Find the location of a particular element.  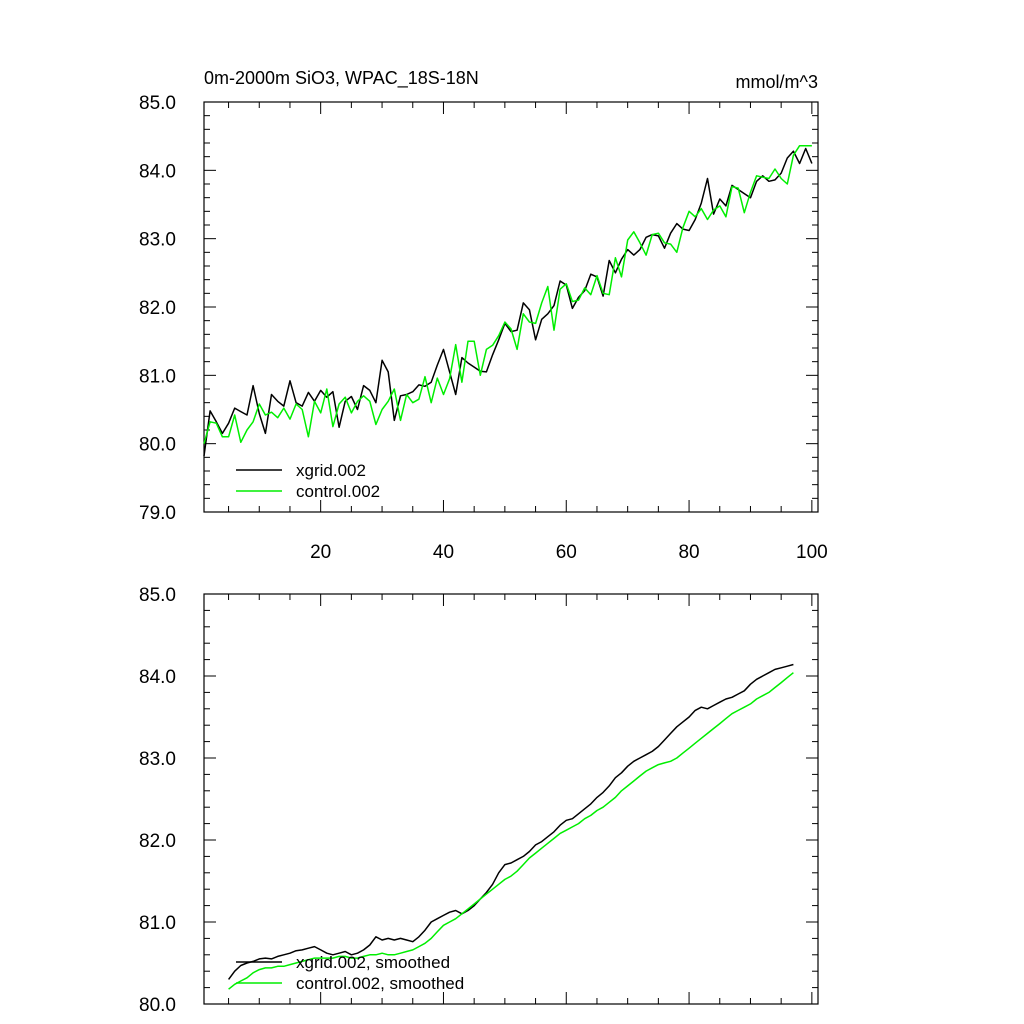

bottom-legend-label-control: control.002, smoothed is located at coordinates (380, 983).